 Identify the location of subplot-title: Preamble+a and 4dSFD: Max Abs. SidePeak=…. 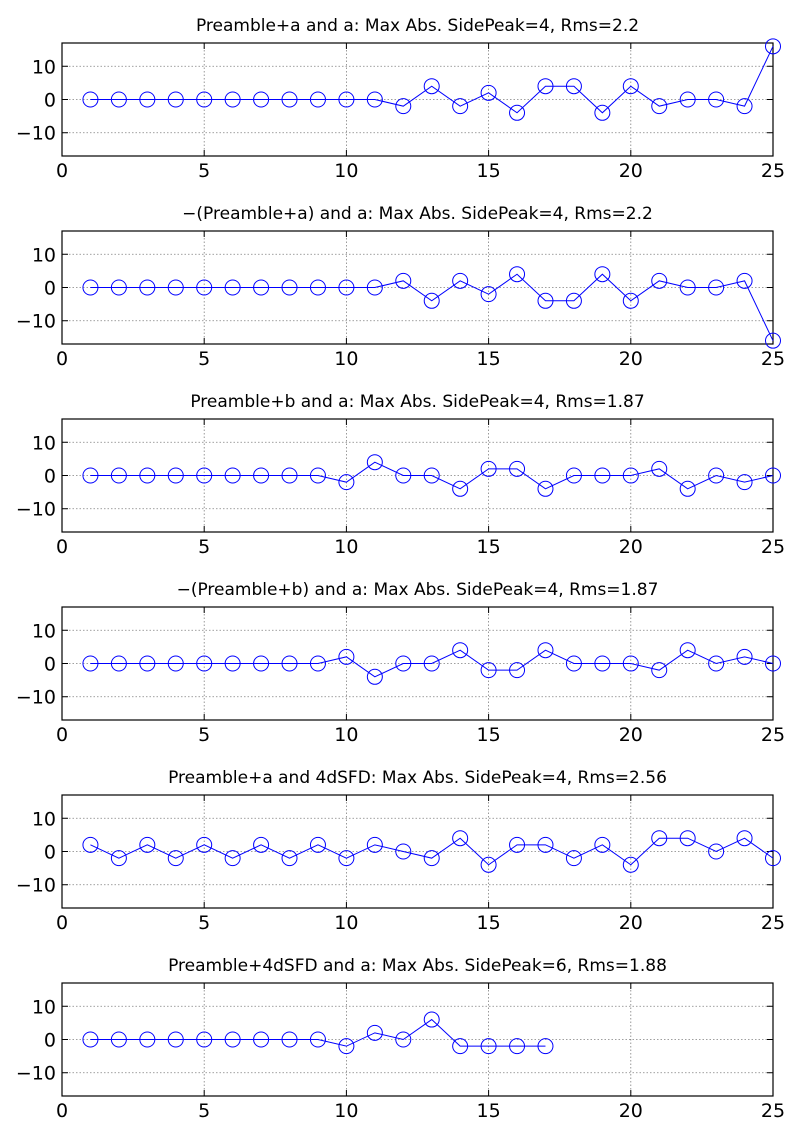
(417, 778).